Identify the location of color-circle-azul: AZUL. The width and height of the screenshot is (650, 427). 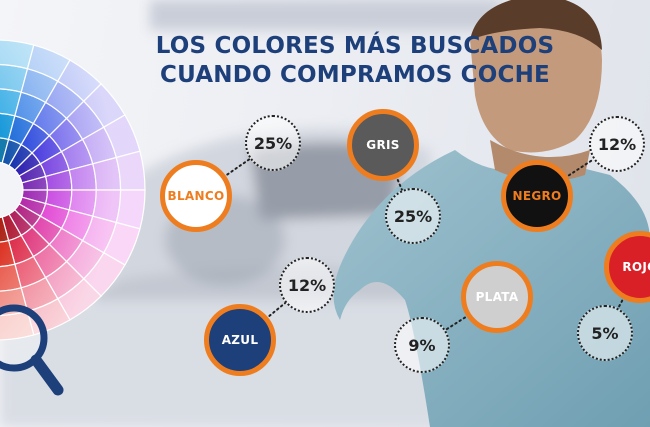
(240, 340).